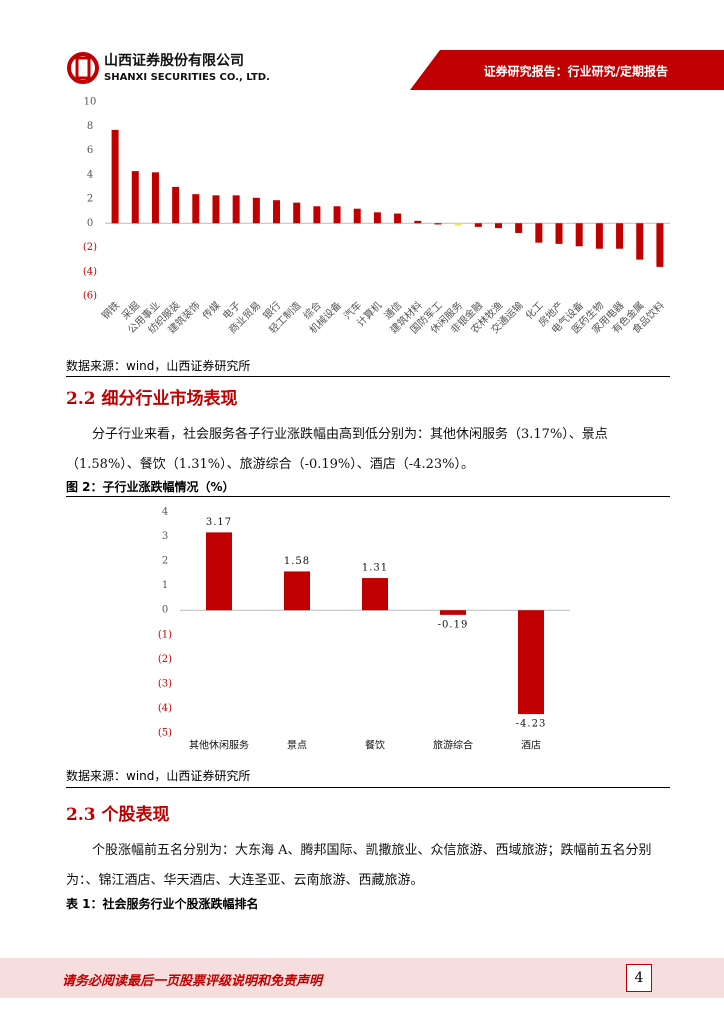 This screenshot has height=1024, width=724. What do you see at coordinates (90, 296) in the screenshot?
I see `y-tick-label: (6)` at bounding box center [90, 296].